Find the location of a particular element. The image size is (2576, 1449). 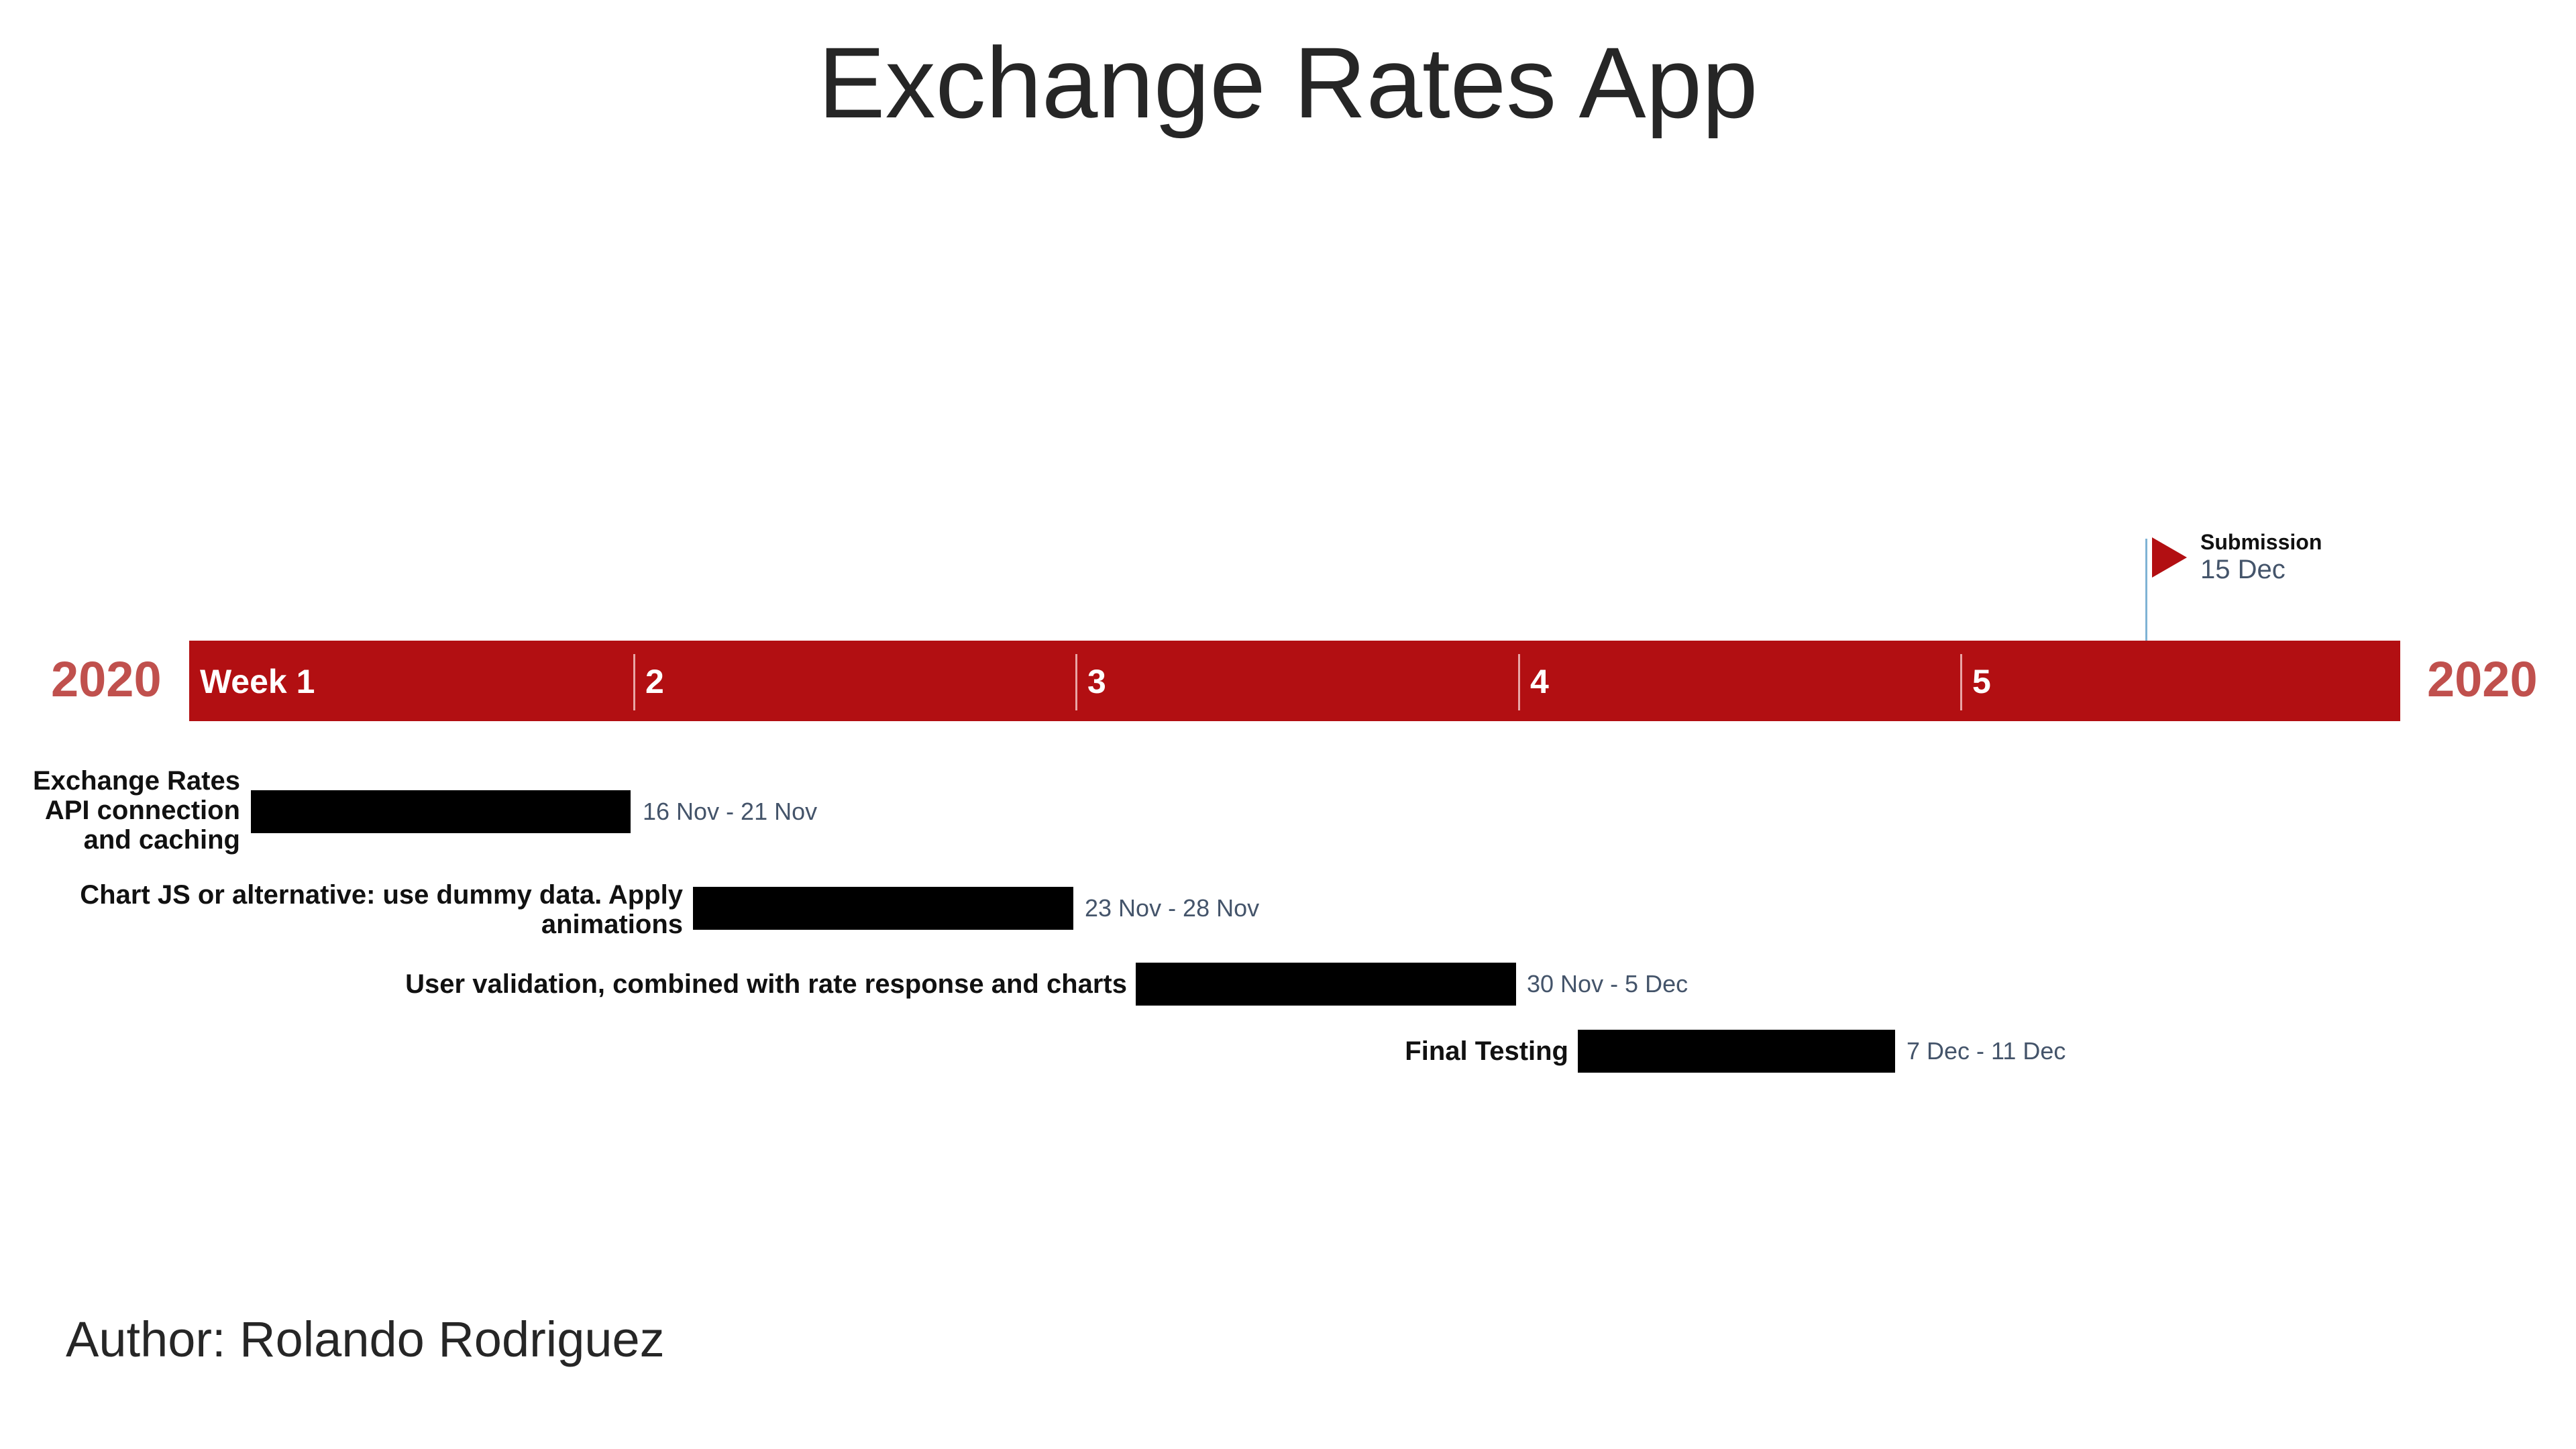

timeline-band: Week 1 2 3 4 5 is located at coordinates (1294, 681).